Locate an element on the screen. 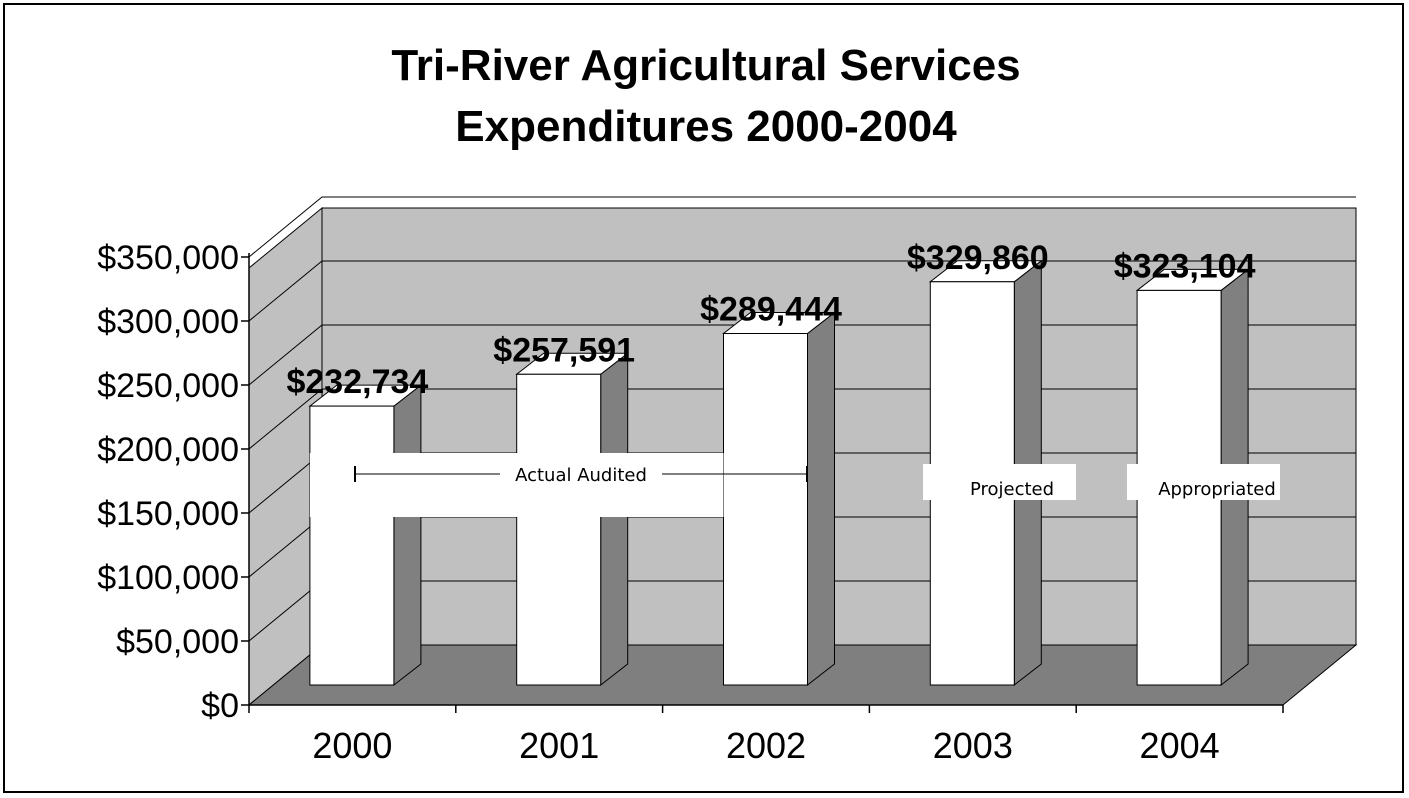 The image size is (1409, 798). data-label: $323,104 is located at coordinates (1185, 266).